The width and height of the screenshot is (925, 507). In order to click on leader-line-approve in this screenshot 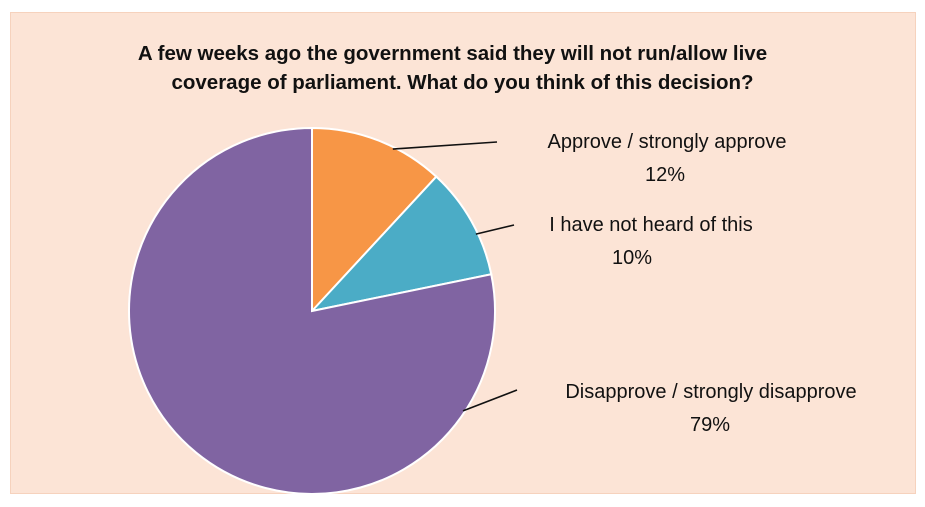, I will do `click(445, 145)`.